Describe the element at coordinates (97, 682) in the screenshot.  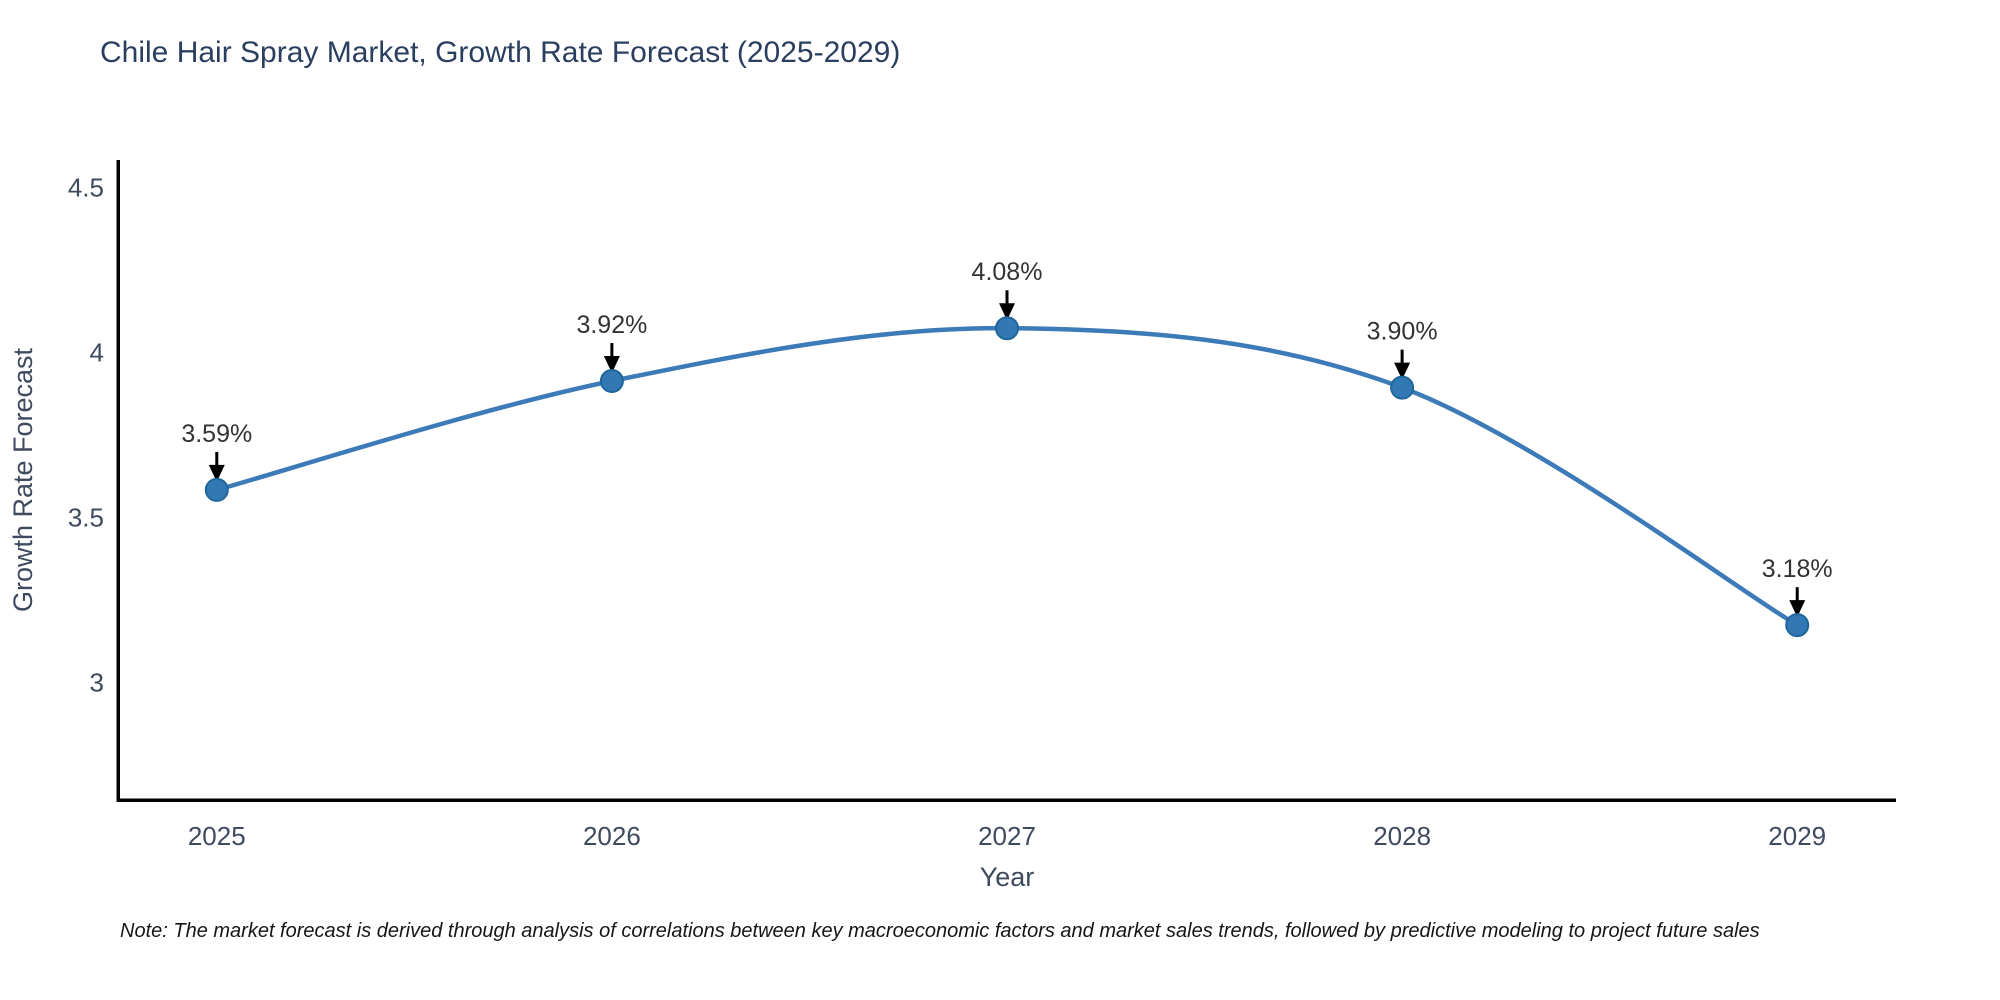
I see `y-tick-label: 3` at that location.